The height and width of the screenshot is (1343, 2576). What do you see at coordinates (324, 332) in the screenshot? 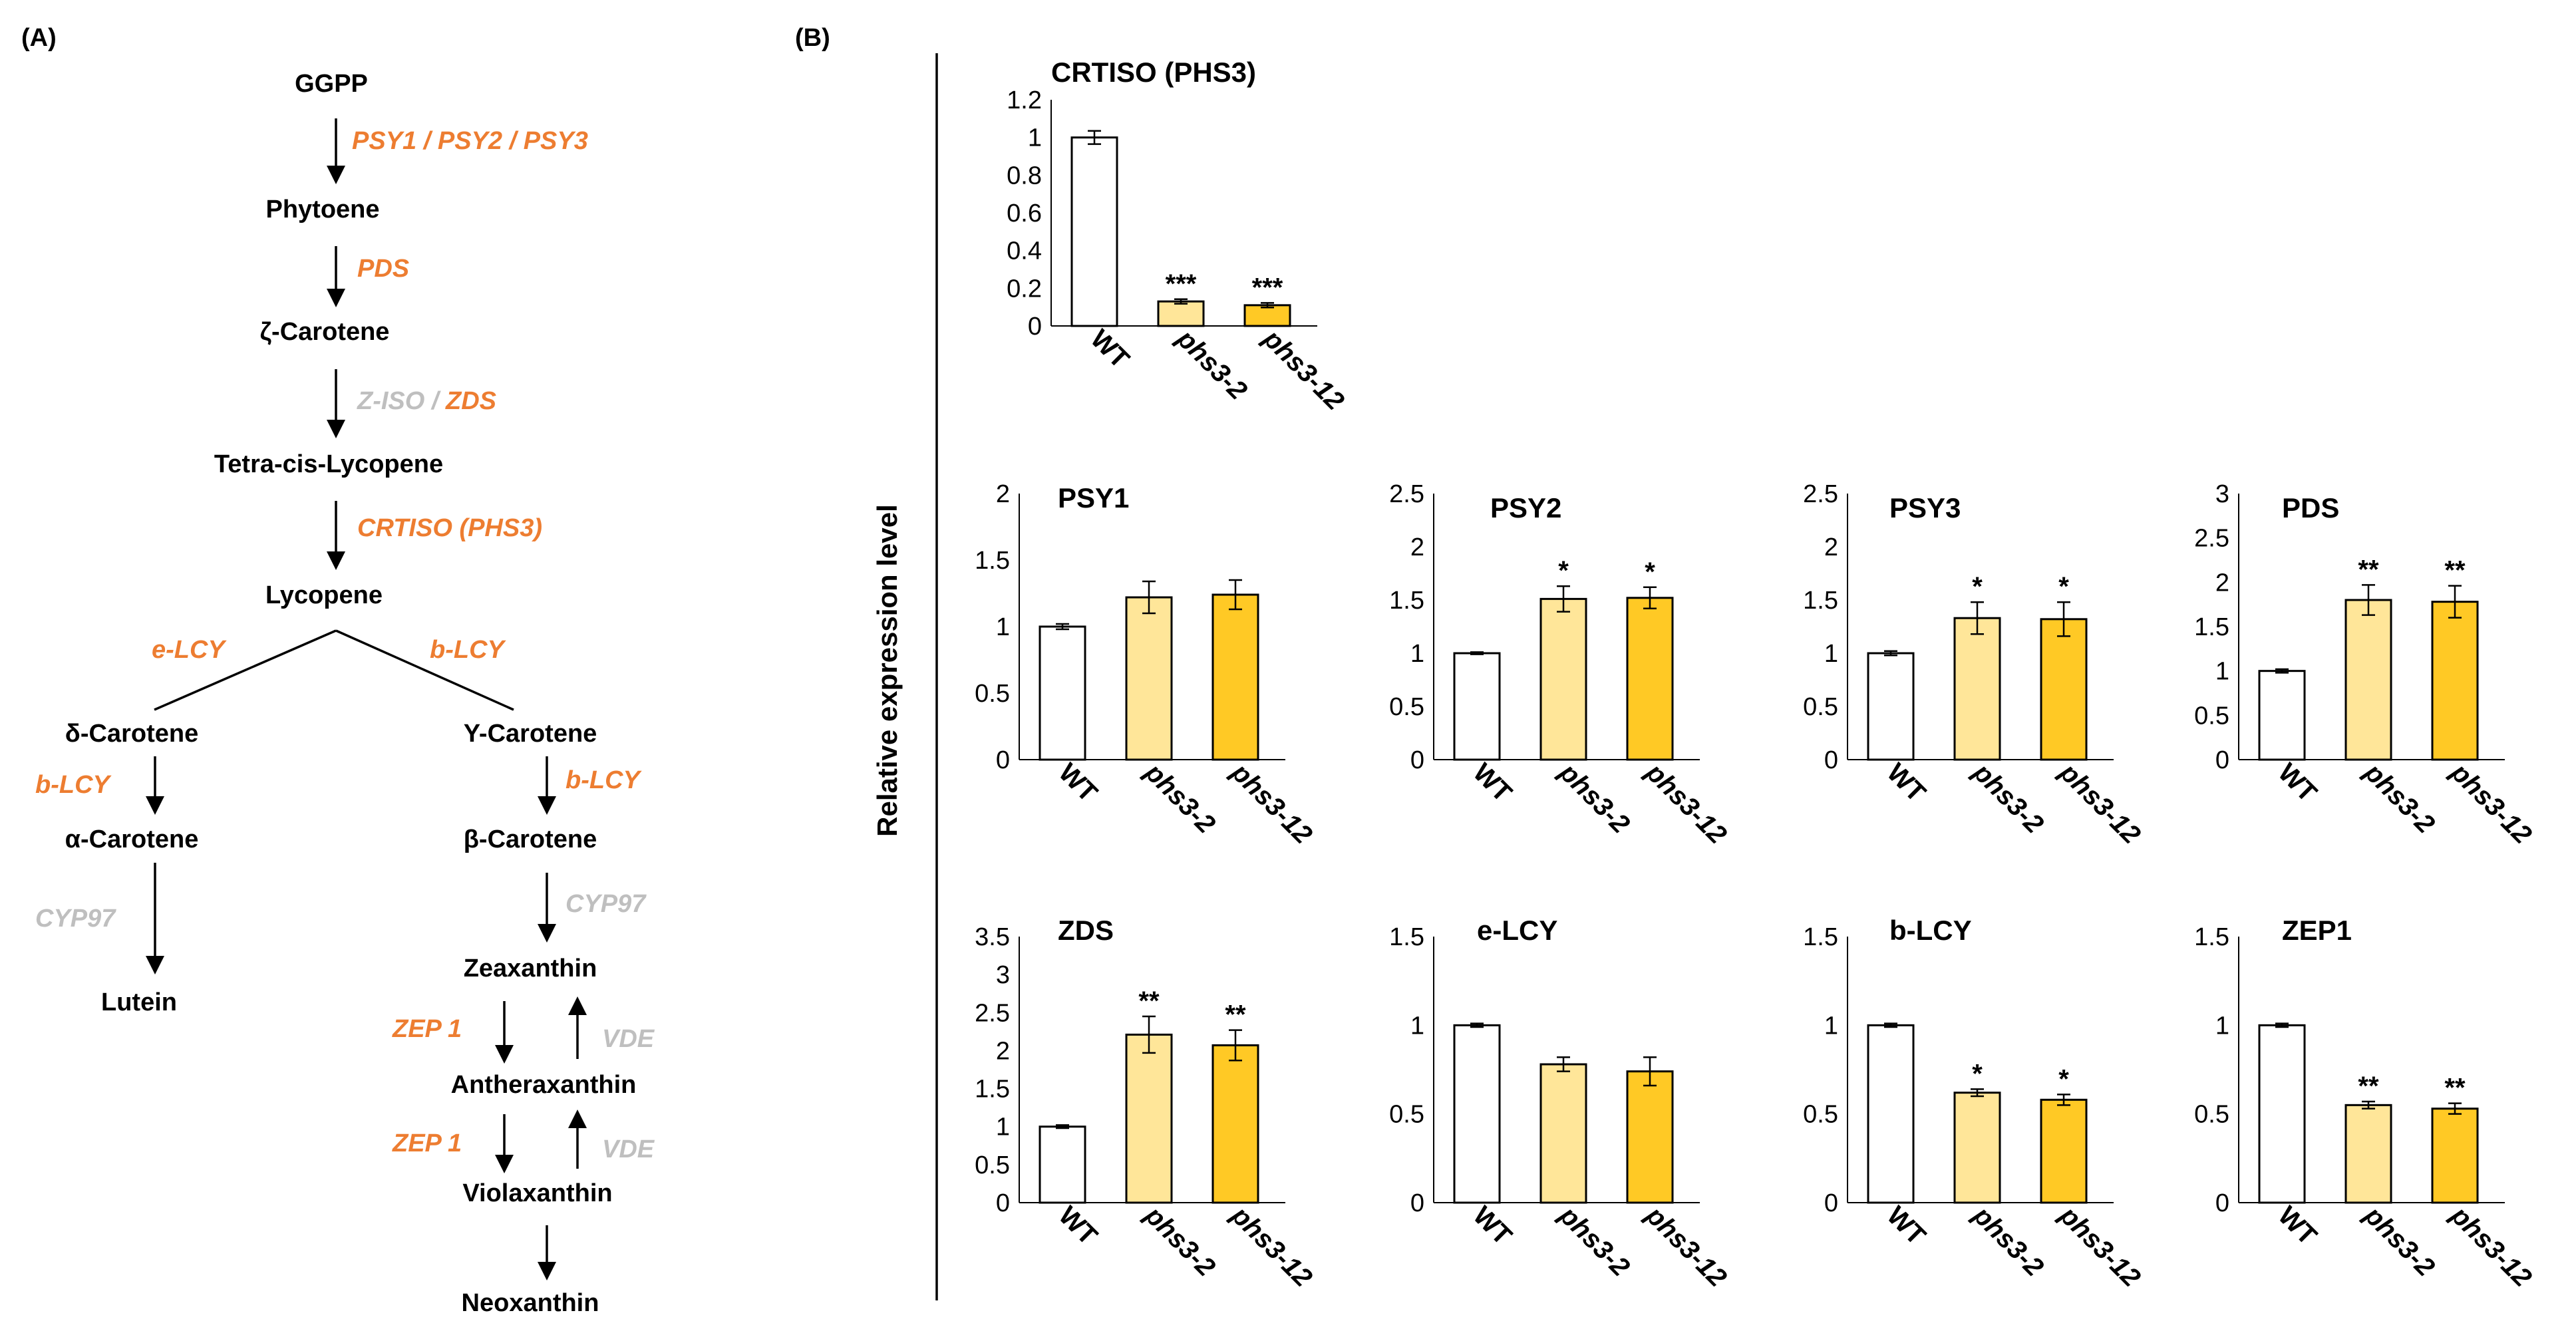
I see `metabolite-zeta-carotene: ζ-Carotene` at bounding box center [324, 332].